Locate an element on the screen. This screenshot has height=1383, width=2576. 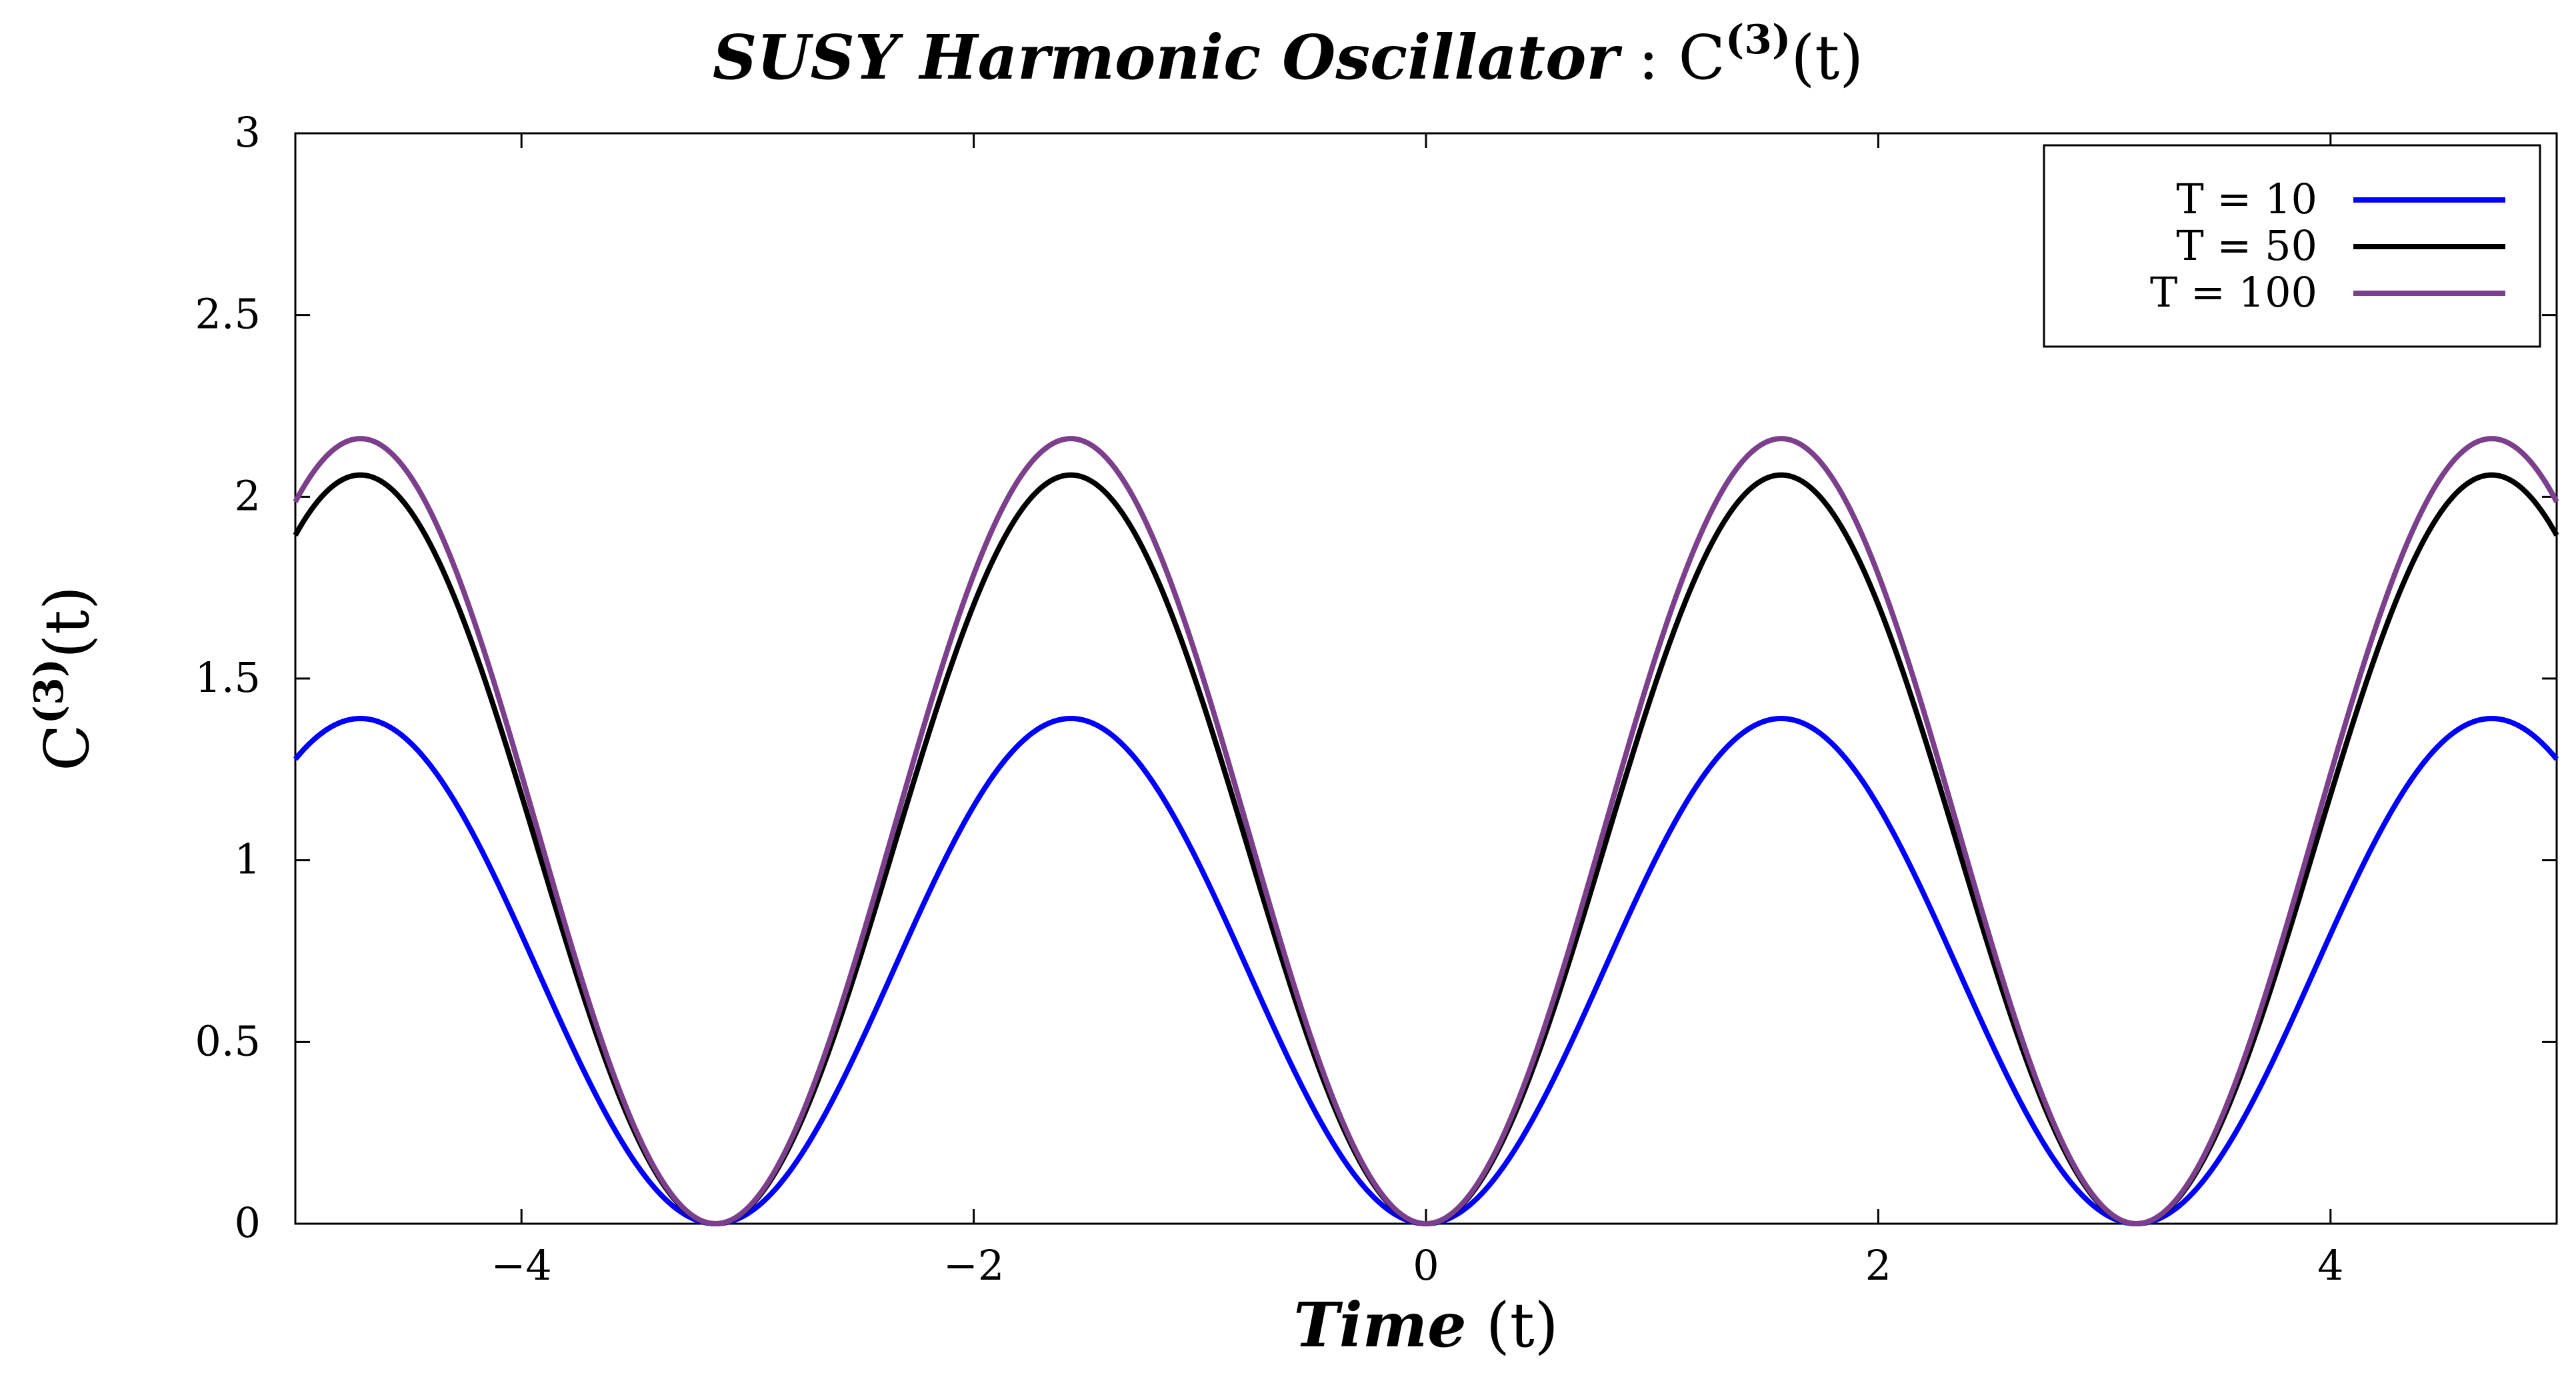
legend: T = 10T = 50T = 100 is located at coordinates (2292, 246).